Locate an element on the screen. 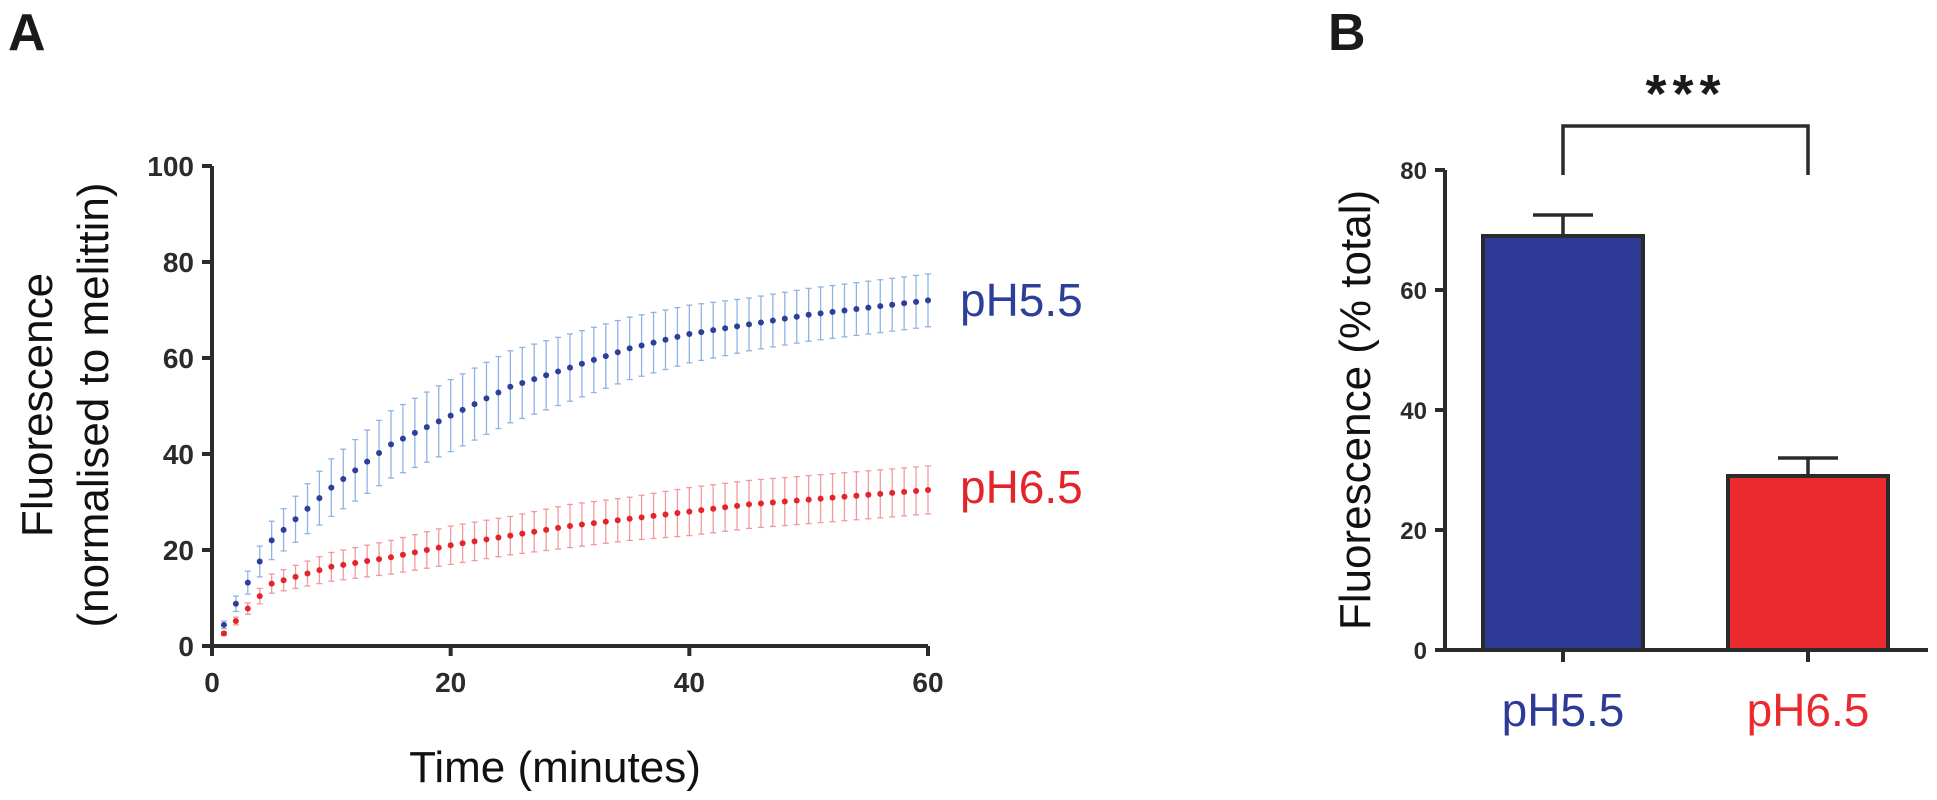  bars-group is located at coordinates (1685, 432).